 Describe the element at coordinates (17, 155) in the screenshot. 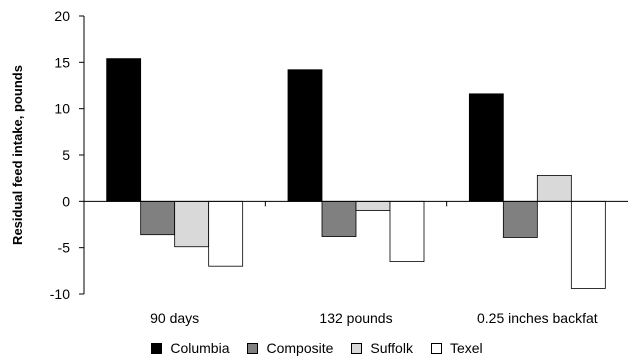

I see `y-axis-label: Residual feed intake, pounds` at that location.